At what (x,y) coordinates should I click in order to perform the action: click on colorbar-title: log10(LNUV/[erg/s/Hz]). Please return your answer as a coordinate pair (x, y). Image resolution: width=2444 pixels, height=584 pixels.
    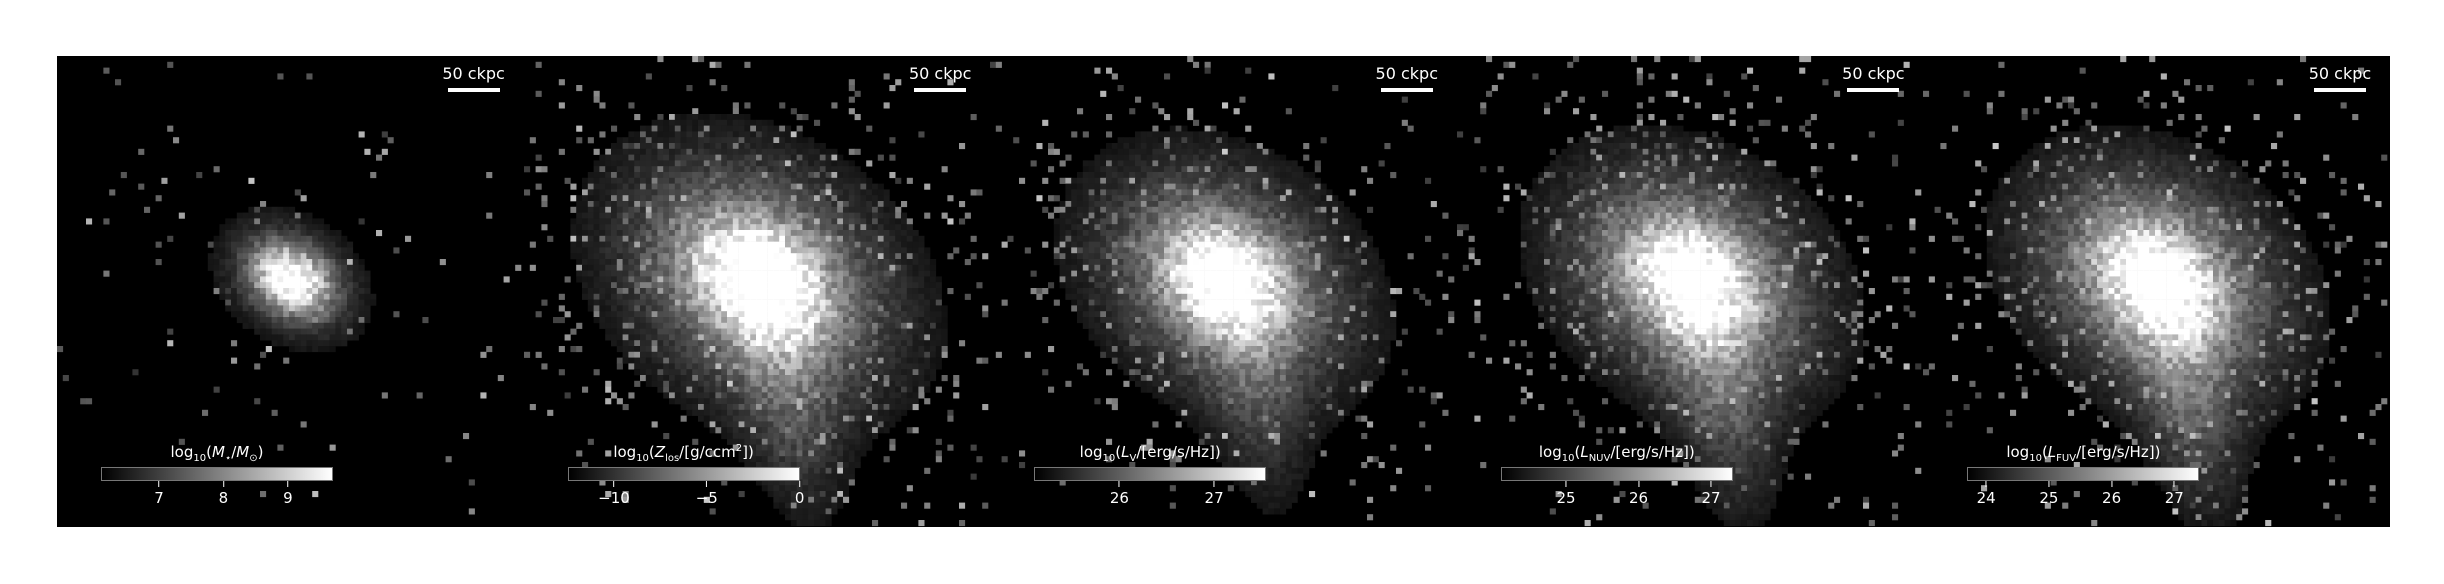
    Looking at the image, I should click on (1616, 453).